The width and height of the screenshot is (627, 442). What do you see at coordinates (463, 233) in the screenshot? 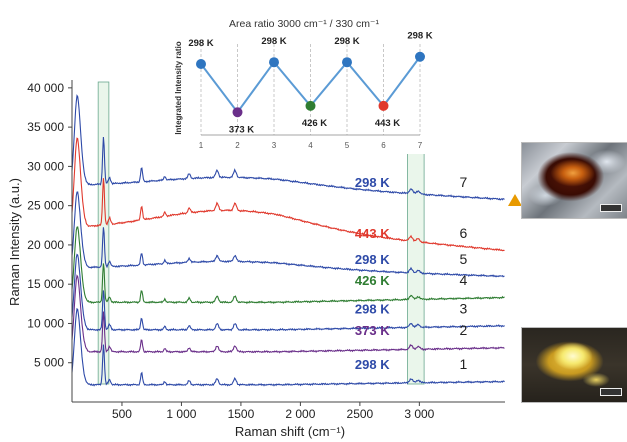
I see `series-index-label: 6` at bounding box center [463, 233].